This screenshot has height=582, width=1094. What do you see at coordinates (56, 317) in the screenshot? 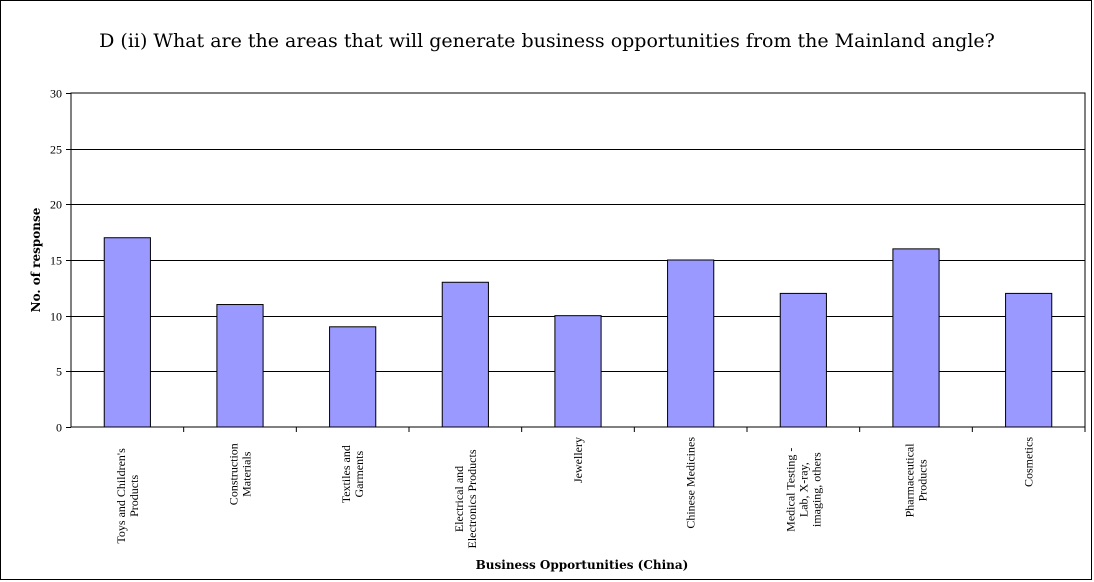
I see `y-tick-label: 10` at bounding box center [56, 317].